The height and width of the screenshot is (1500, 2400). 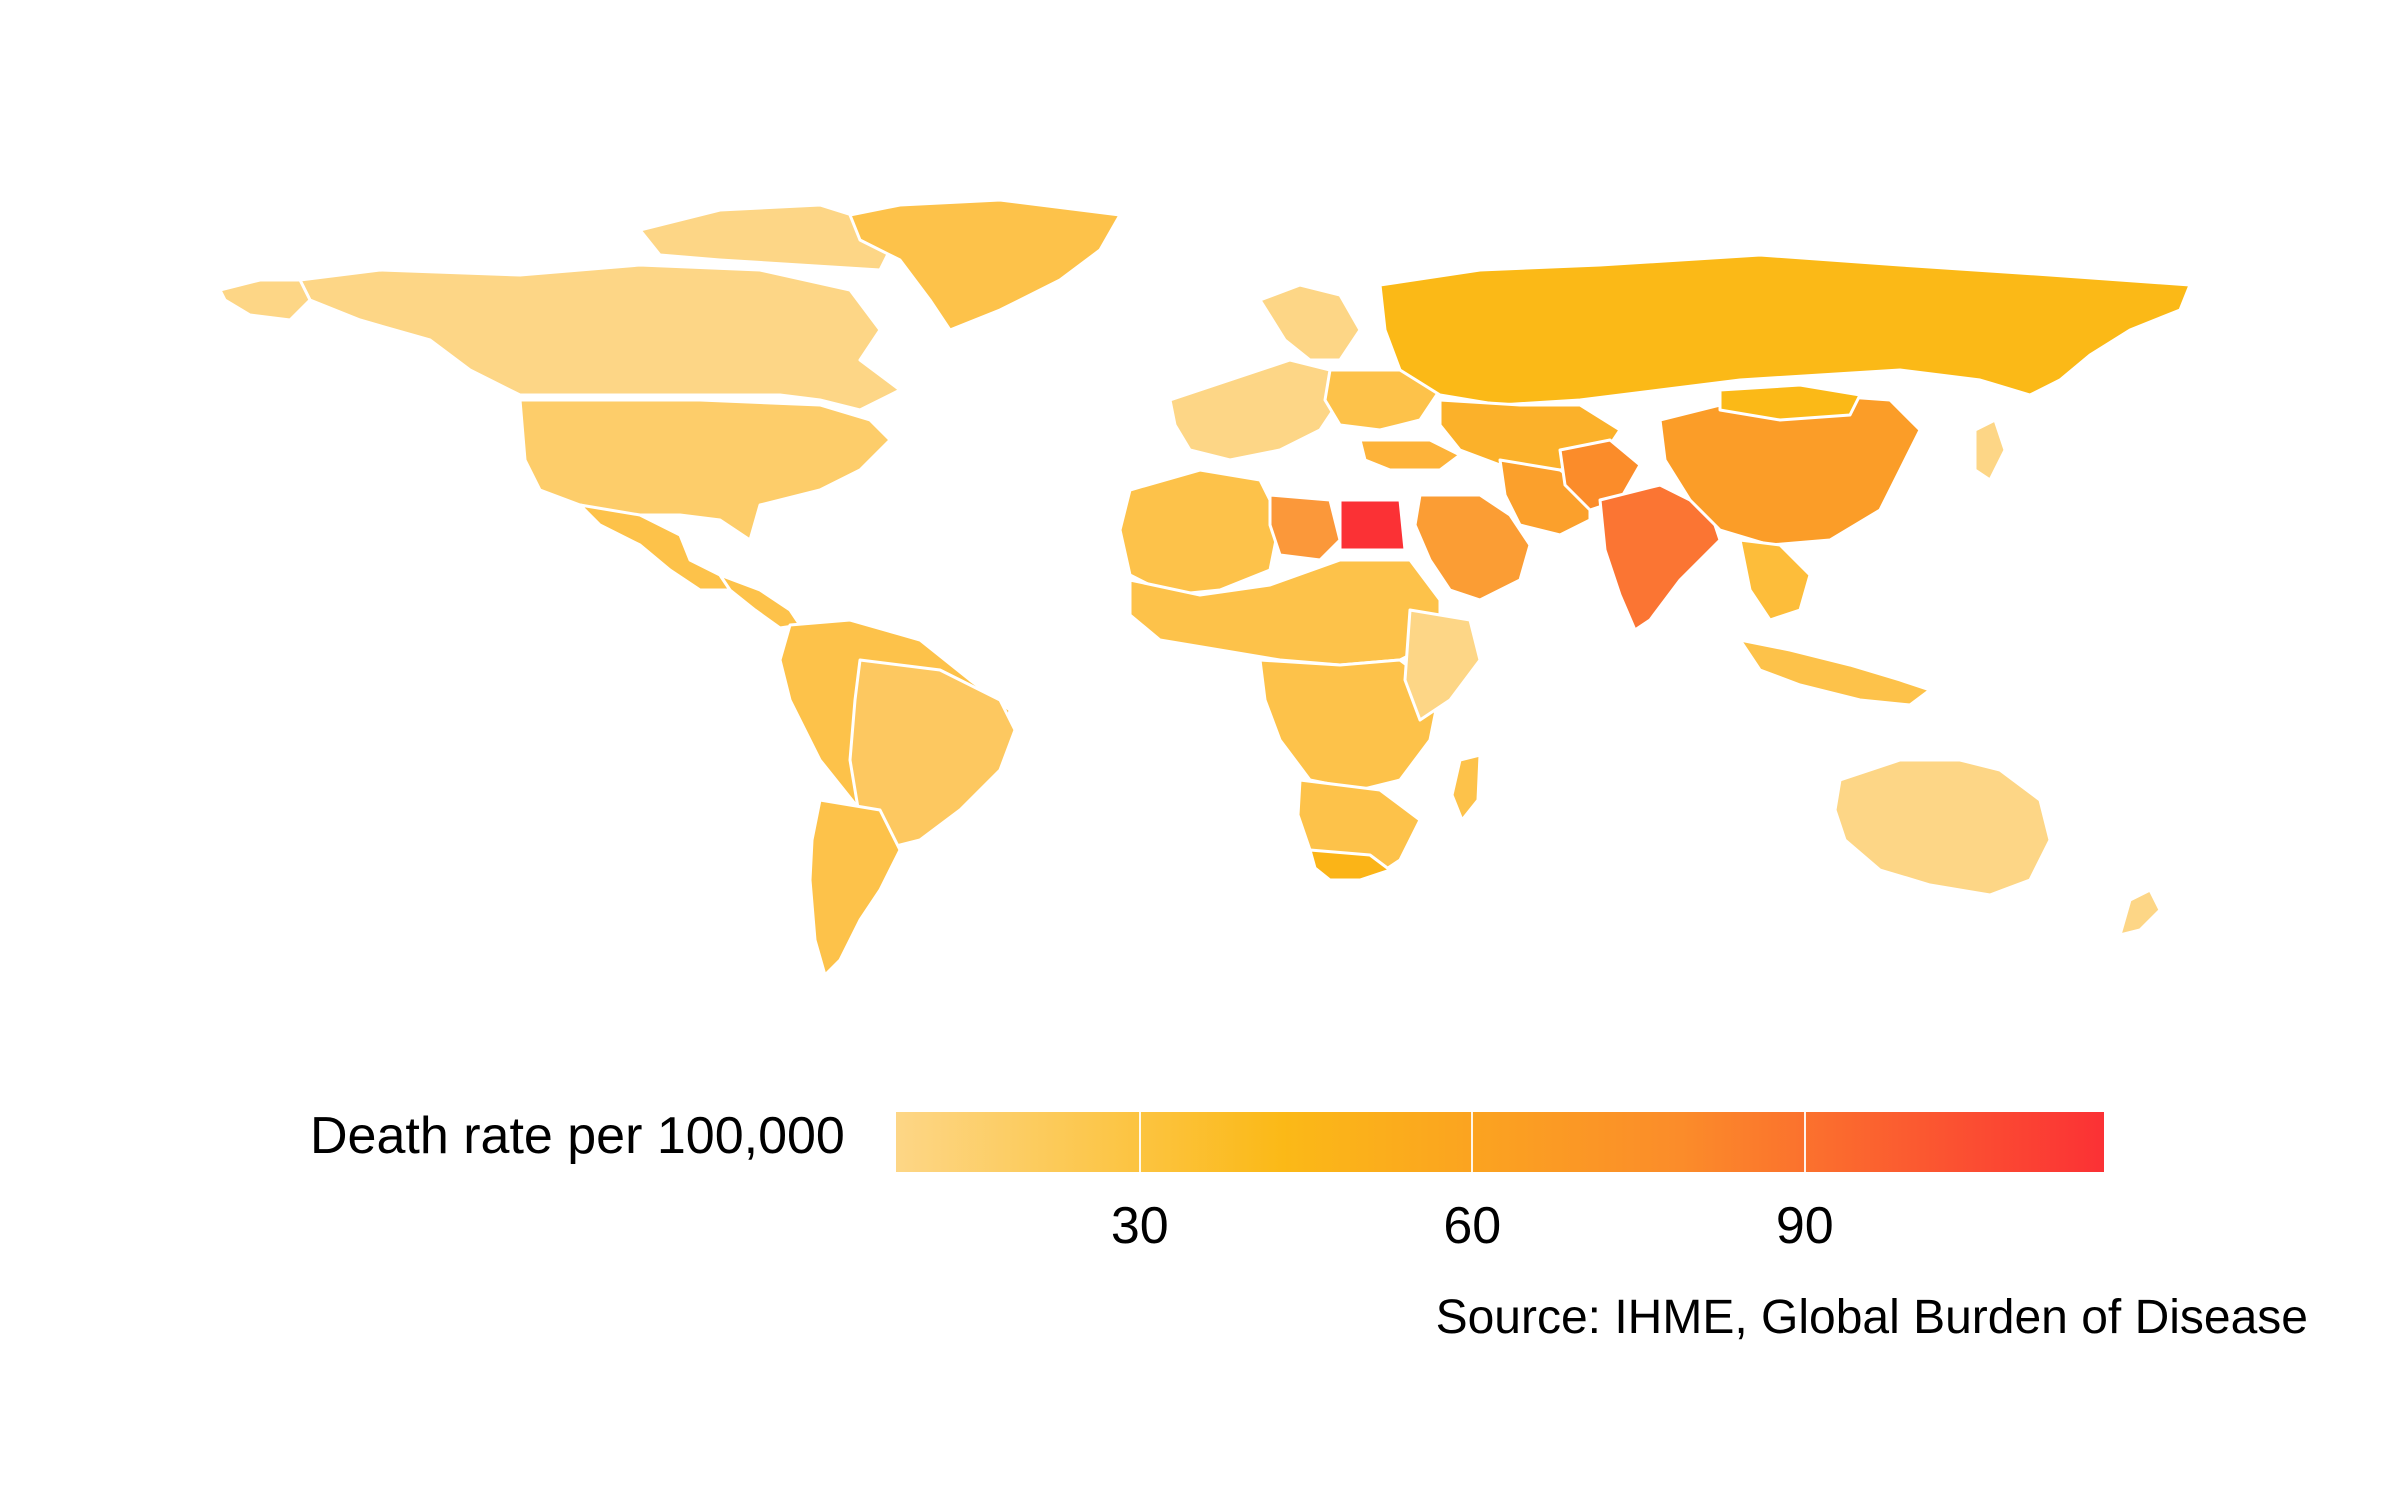 I want to click on legend-tick-label: 60, so click(x=1472, y=1226).